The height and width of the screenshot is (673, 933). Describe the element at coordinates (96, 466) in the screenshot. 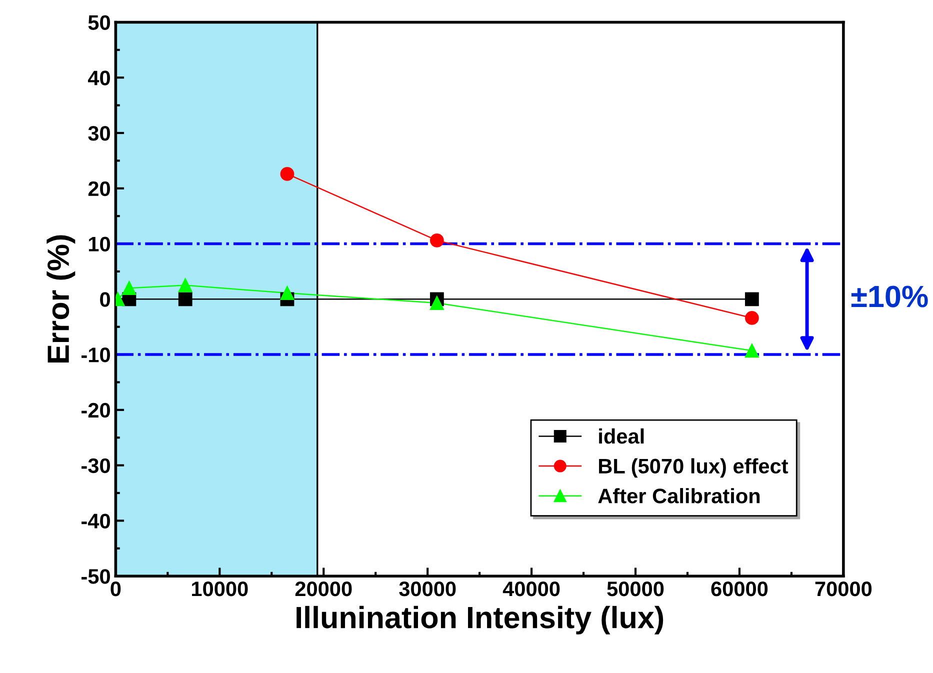

I see `y-tick-label: -30` at that location.